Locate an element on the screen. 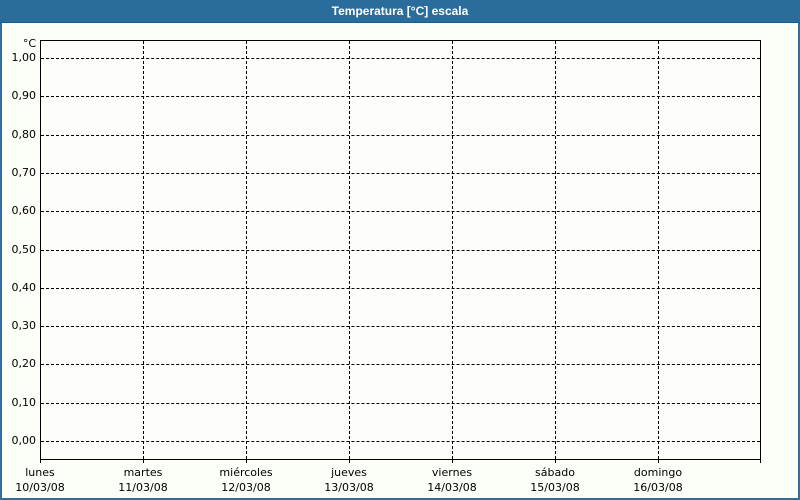  y-tick-label: 0,50 is located at coordinates (24, 249).